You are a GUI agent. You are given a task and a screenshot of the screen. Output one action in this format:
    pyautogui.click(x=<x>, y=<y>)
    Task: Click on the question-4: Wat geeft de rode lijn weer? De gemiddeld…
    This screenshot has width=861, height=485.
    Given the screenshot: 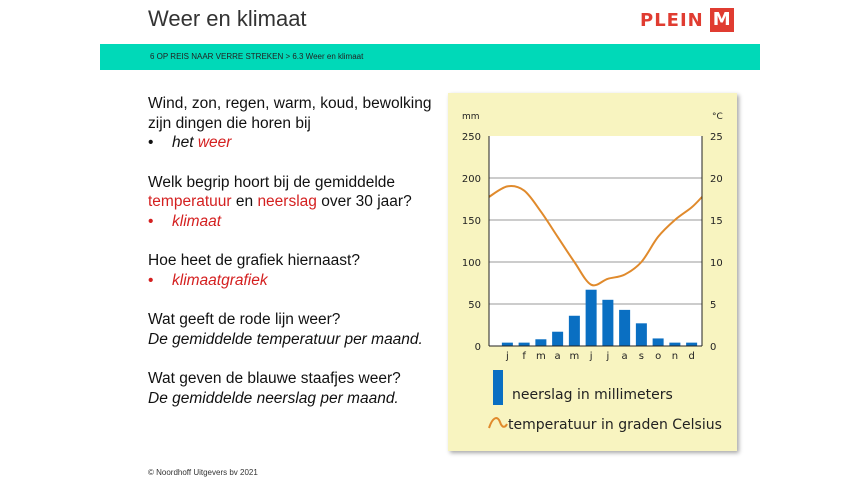 What is the action you would take?
    pyautogui.click(x=293, y=329)
    